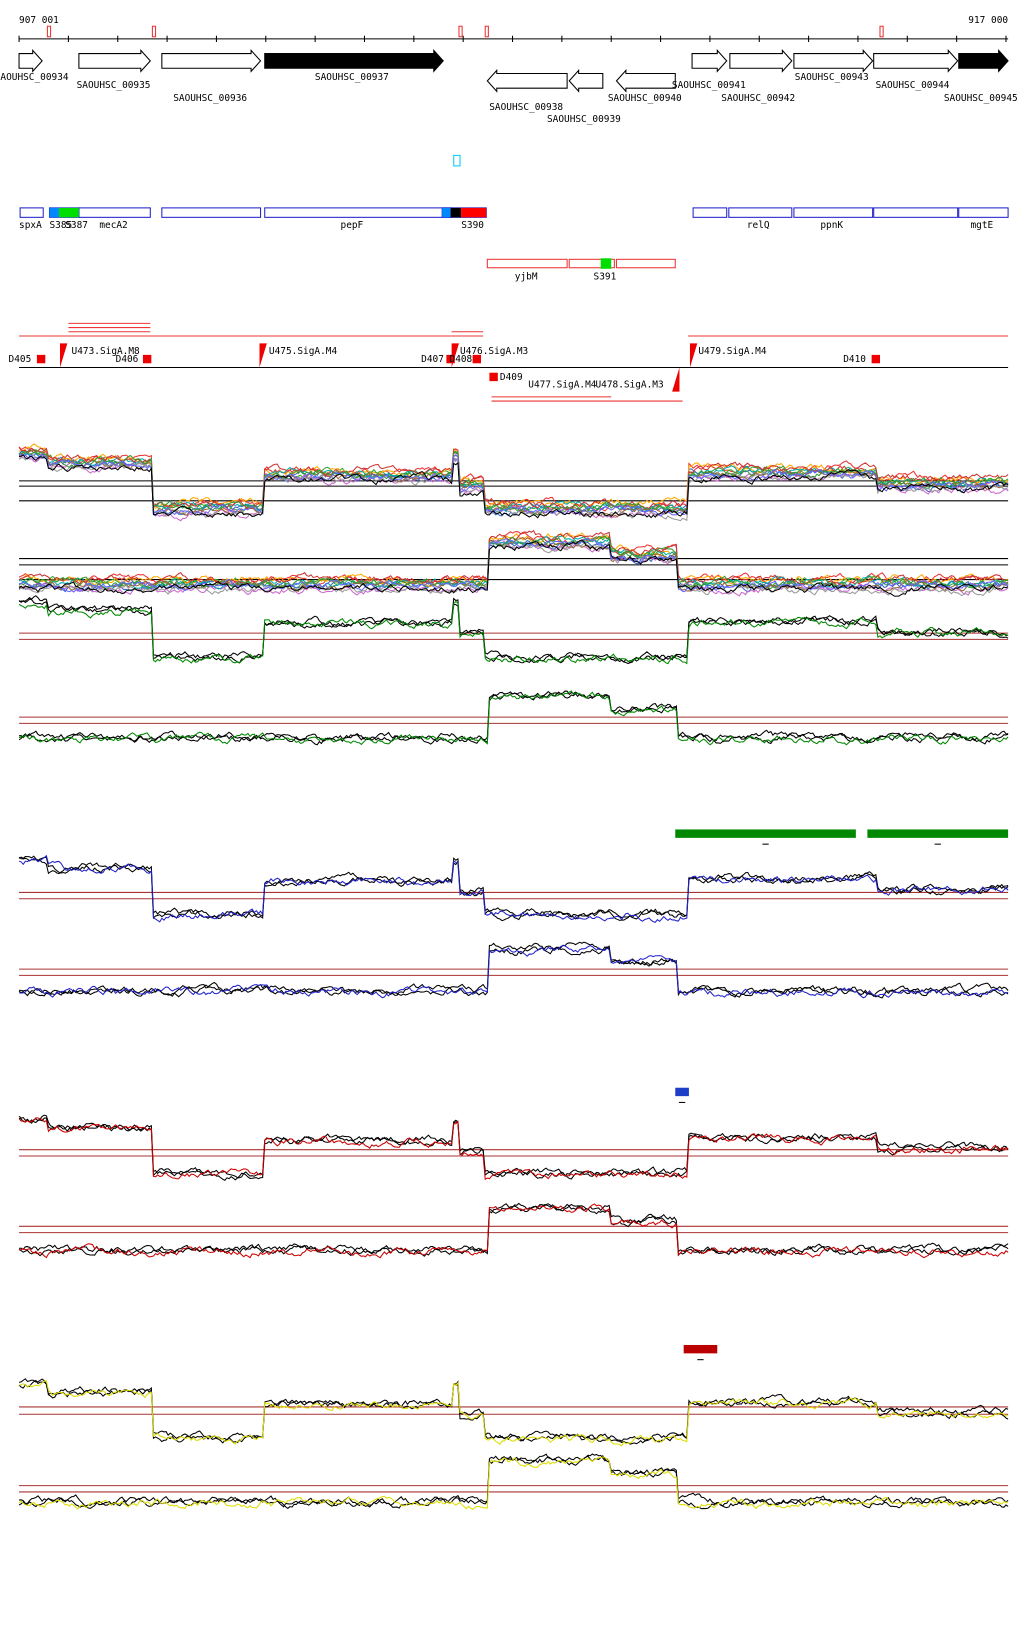 The image size is (1024, 1645). Describe the element at coordinates (629, 384) in the screenshot. I see `unit-label: U478.SigA.M3` at that location.